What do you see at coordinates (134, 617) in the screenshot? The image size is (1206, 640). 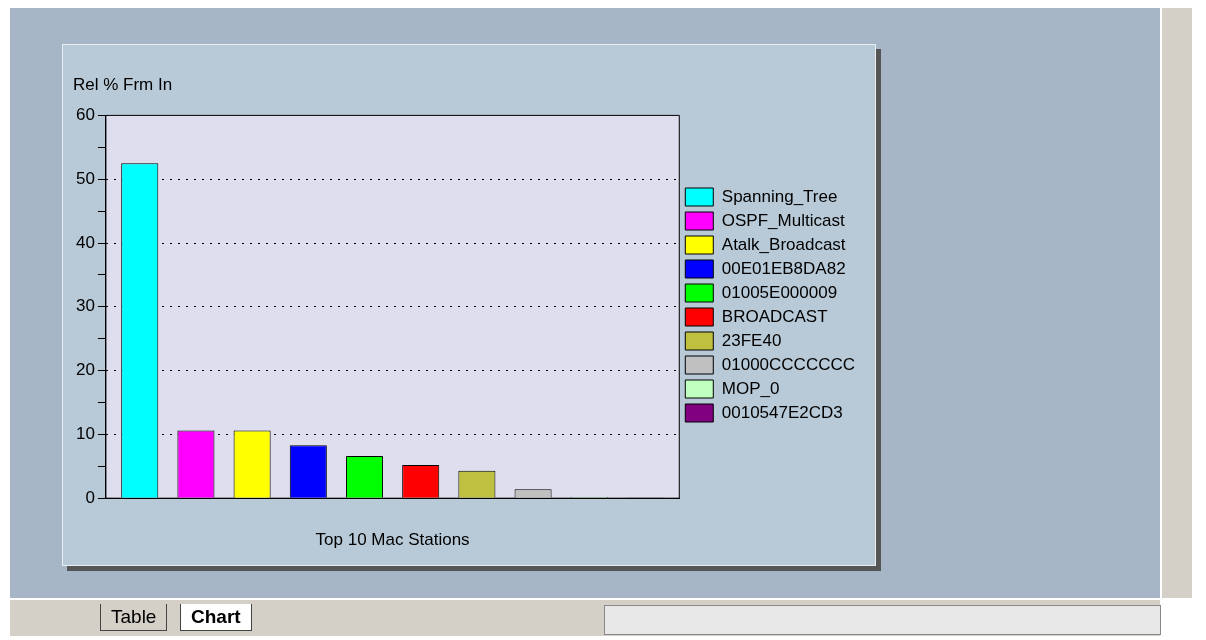 I see `text: Table` at bounding box center [134, 617].